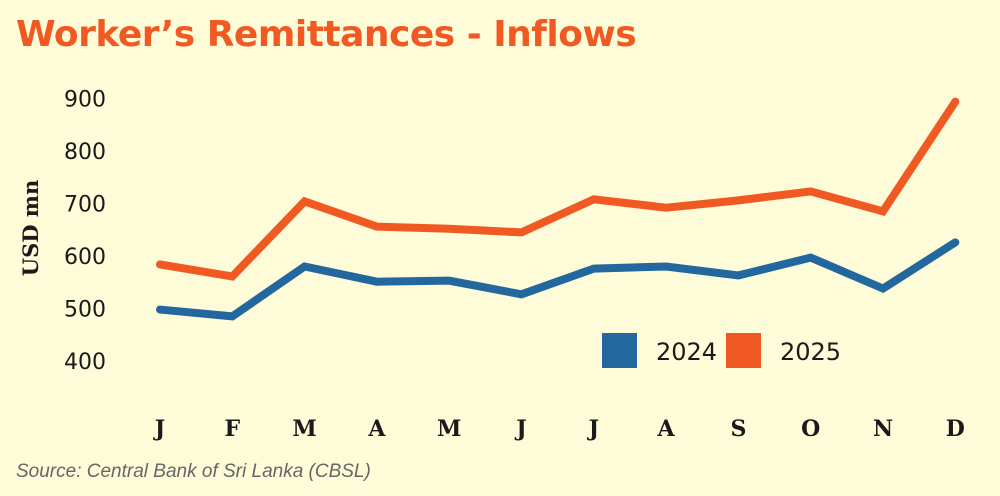 This screenshot has width=1000, height=496. Describe the element at coordinates (30, 228) in the screenshot. I see `y-axis-label: USD mn` at that location.